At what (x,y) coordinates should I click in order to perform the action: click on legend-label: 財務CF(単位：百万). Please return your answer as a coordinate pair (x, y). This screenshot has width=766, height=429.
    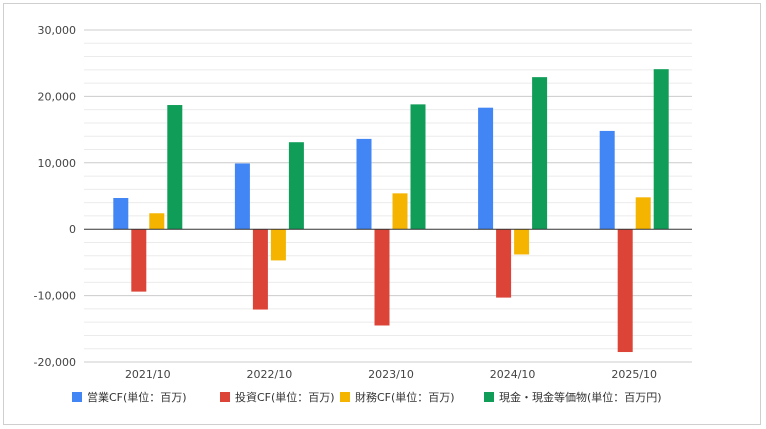
    Looking at the image, I should click on (405, 397).